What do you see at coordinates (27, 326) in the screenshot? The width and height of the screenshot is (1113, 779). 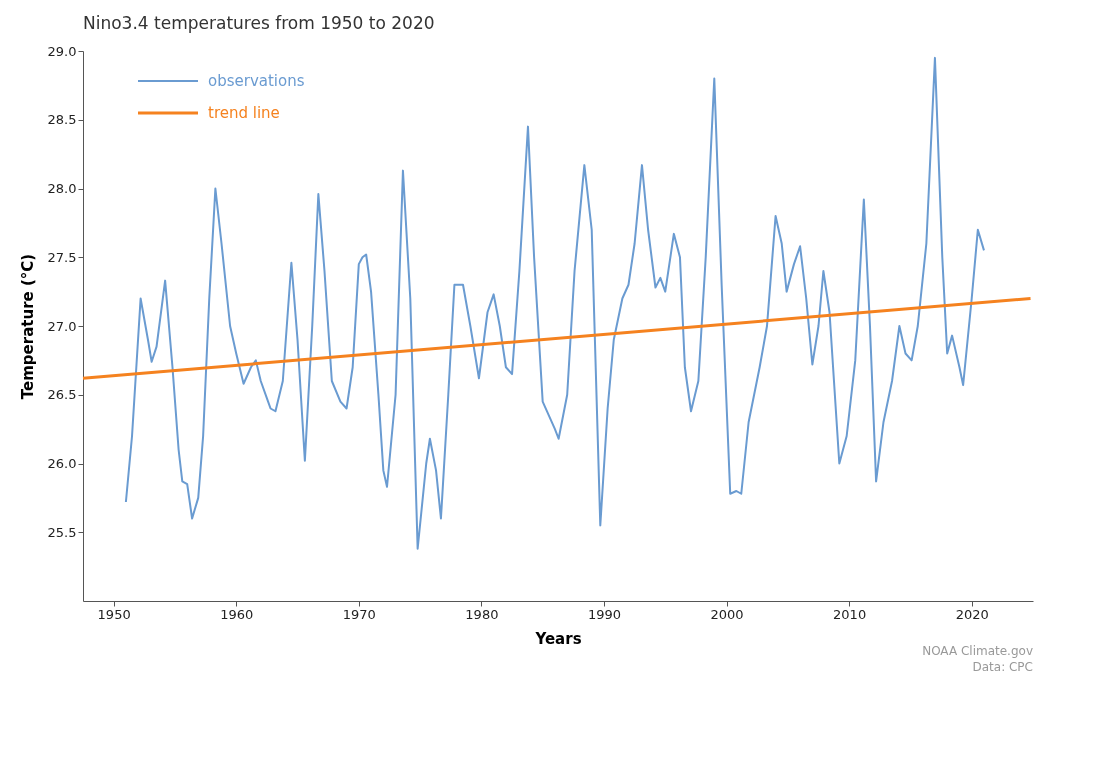 I see `y-axis-title: Temperature (°C)` at bounding box center [27, 326].